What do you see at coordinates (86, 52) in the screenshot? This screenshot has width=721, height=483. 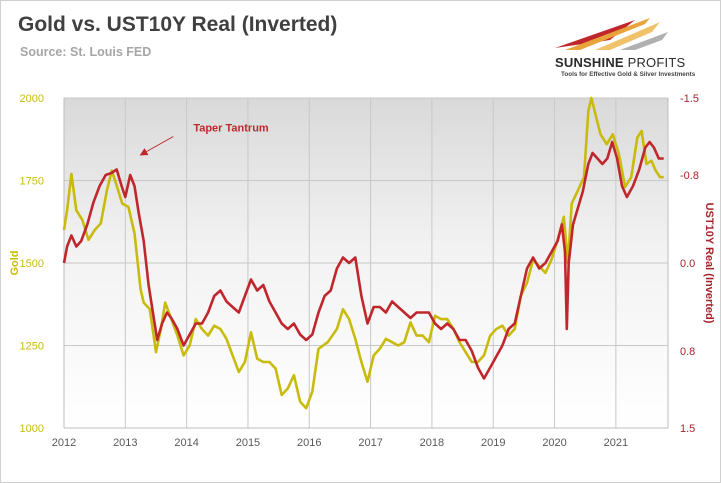 I see `chart-source: Source: St. Louis FED` at bounding box center [86, 52].